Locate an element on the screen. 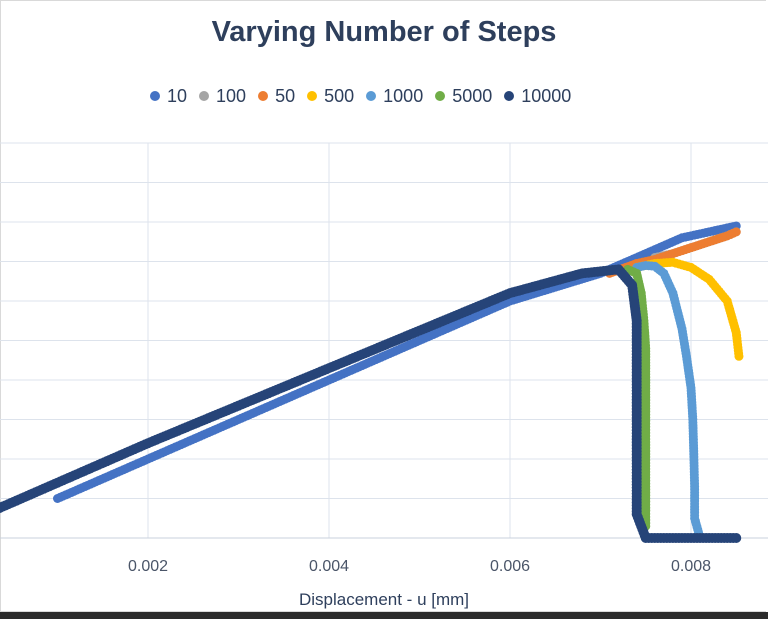  legend: 10 100 50 500 1000 5000 10000 is located at coordinates (366, 96).